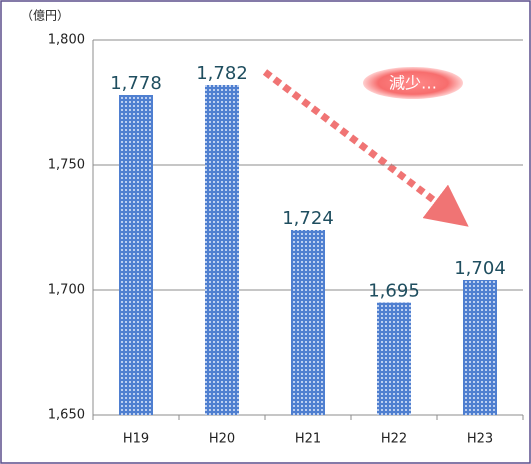  I want to click on x-tick-label: H21, so click(308, 439).